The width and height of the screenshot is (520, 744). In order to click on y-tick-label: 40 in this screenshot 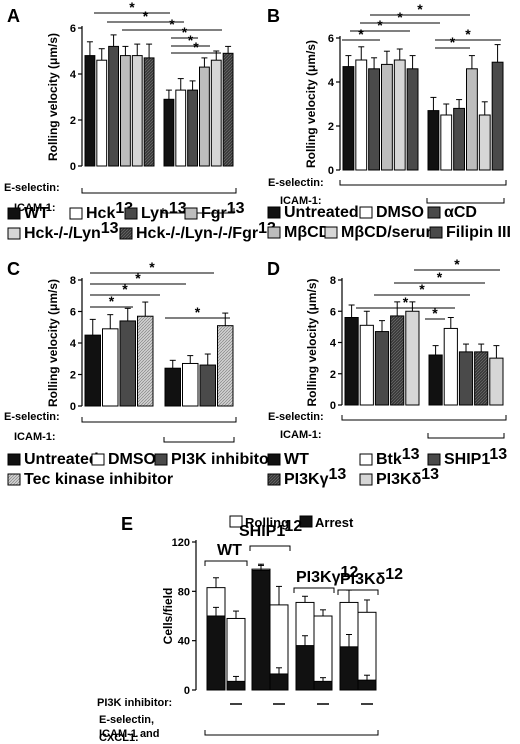, I will do `click(184, 642)`.